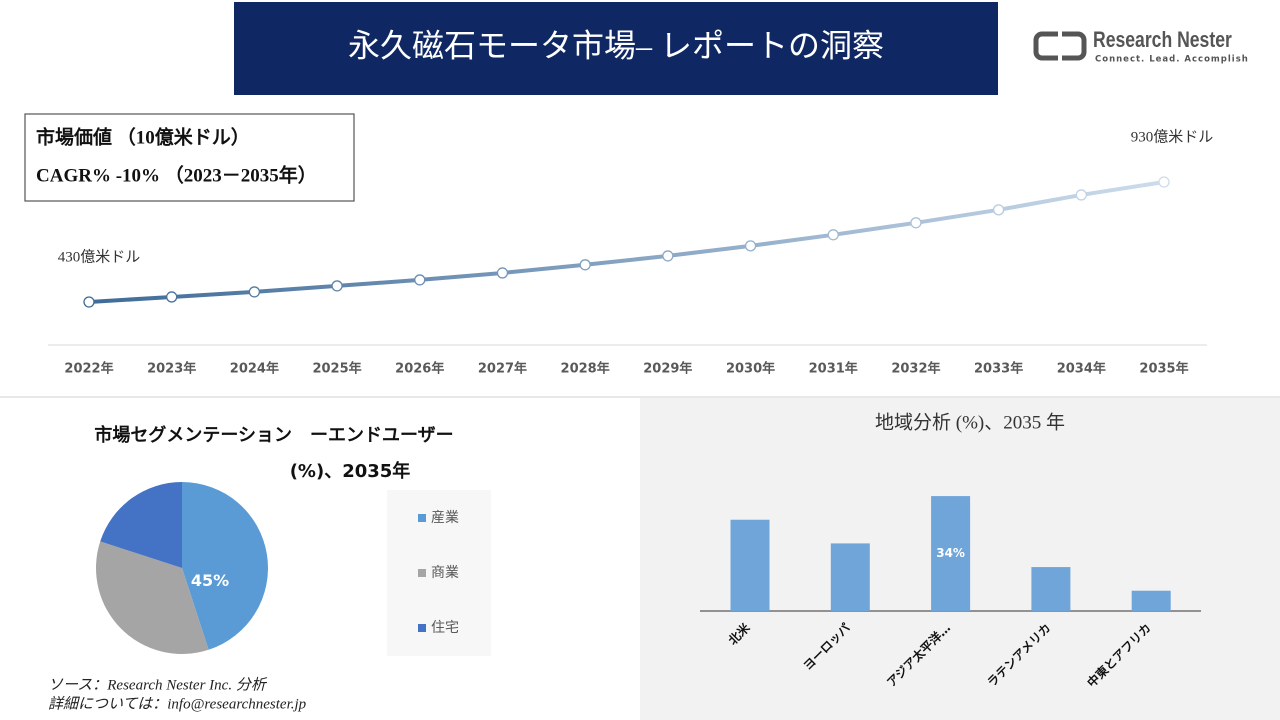  I want to click on bar-title: 地域分析 (%)、2035 年, so click(970, 422).